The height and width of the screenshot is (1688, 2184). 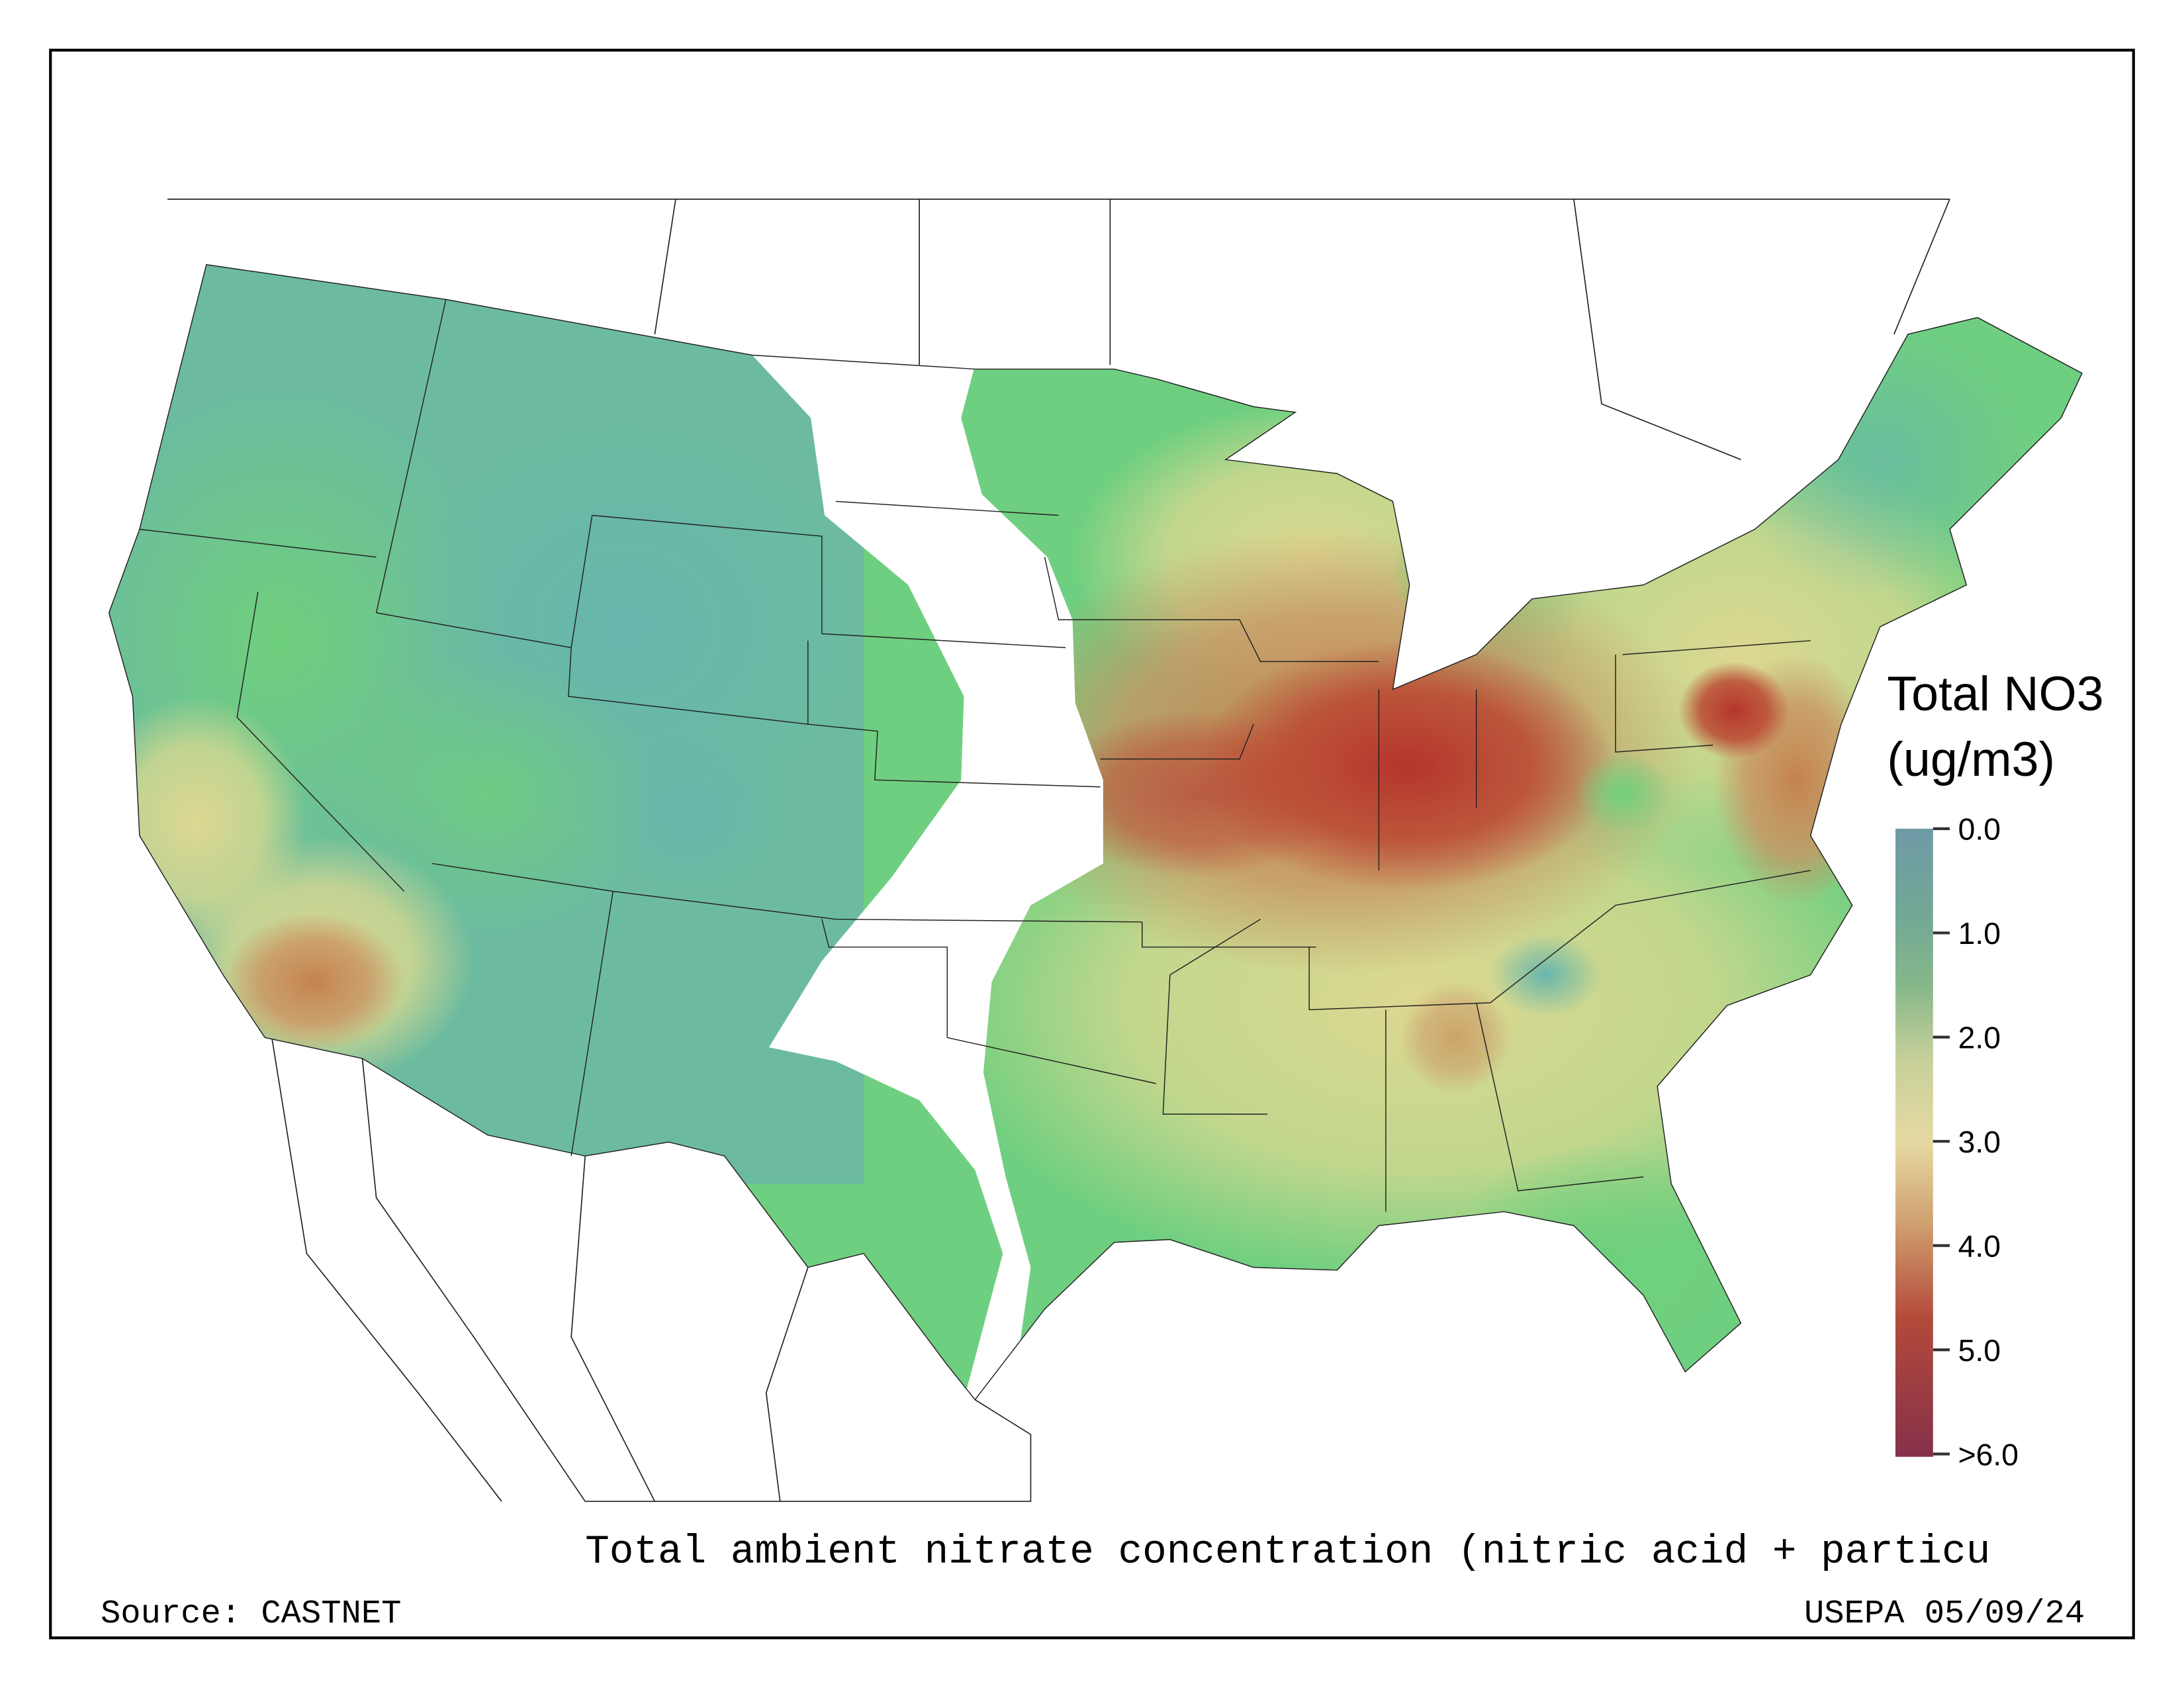 I want to click on legend-tick-label: 1.0, so click(x=1979, y=933).